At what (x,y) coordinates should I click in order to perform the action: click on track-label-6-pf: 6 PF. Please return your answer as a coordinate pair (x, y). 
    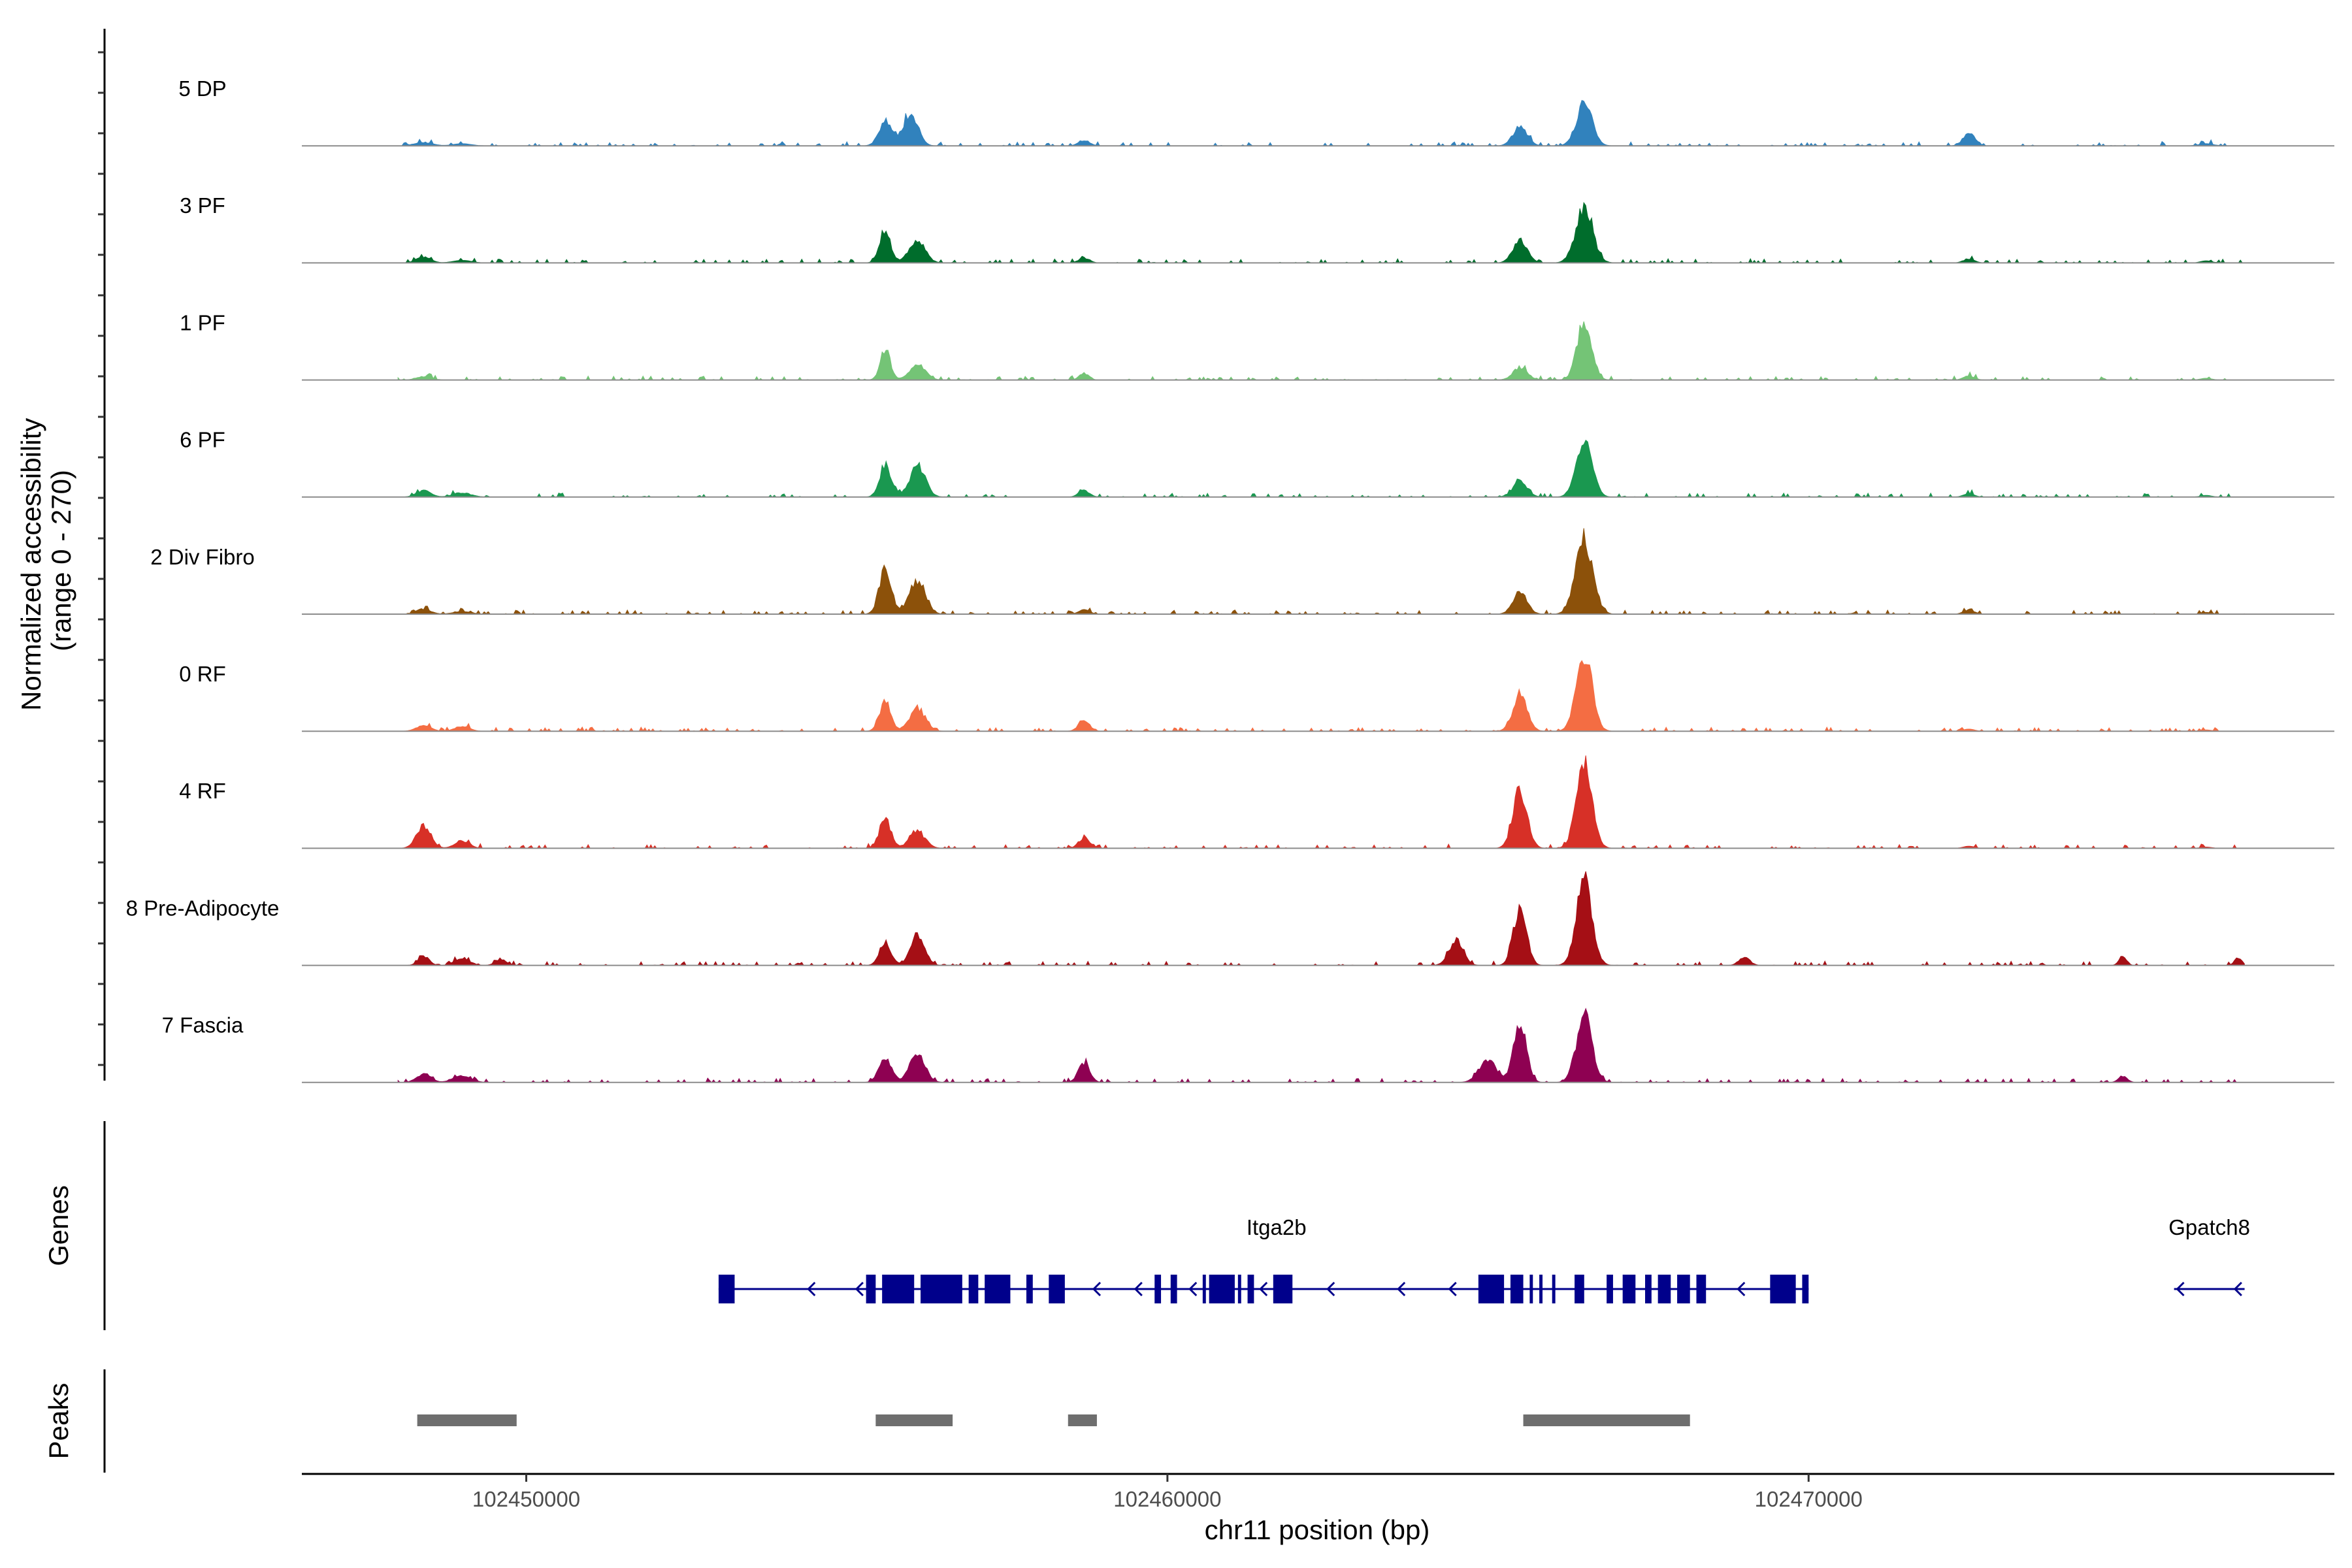
    Looking at the image, I should click on (202, 440).